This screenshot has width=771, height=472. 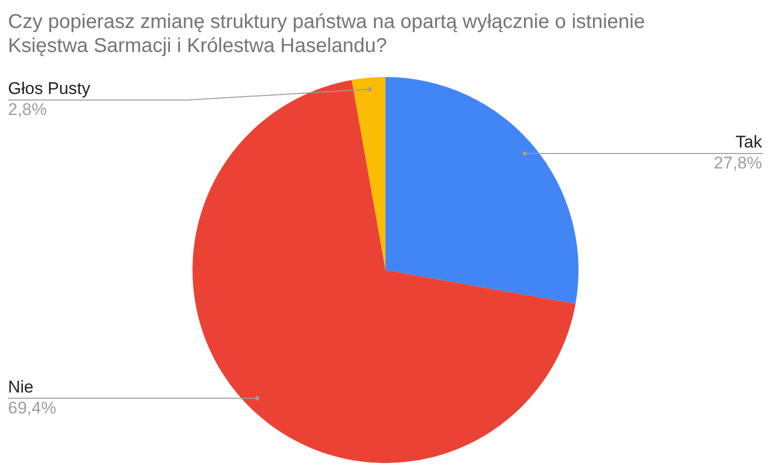 I want to click on slice-label: Nie, so click(x=21, y=386).